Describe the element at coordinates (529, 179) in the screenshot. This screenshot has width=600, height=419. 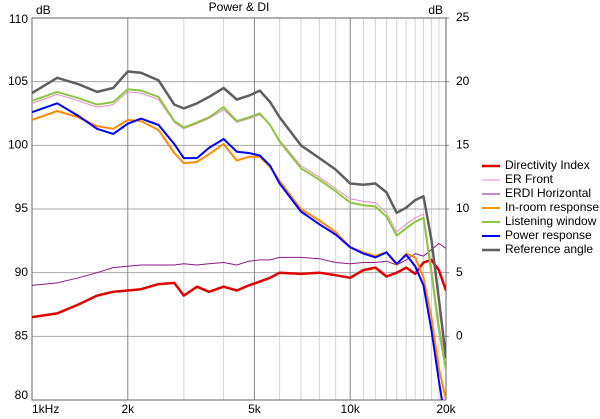
I see `legend-label: ER Front` at that location.